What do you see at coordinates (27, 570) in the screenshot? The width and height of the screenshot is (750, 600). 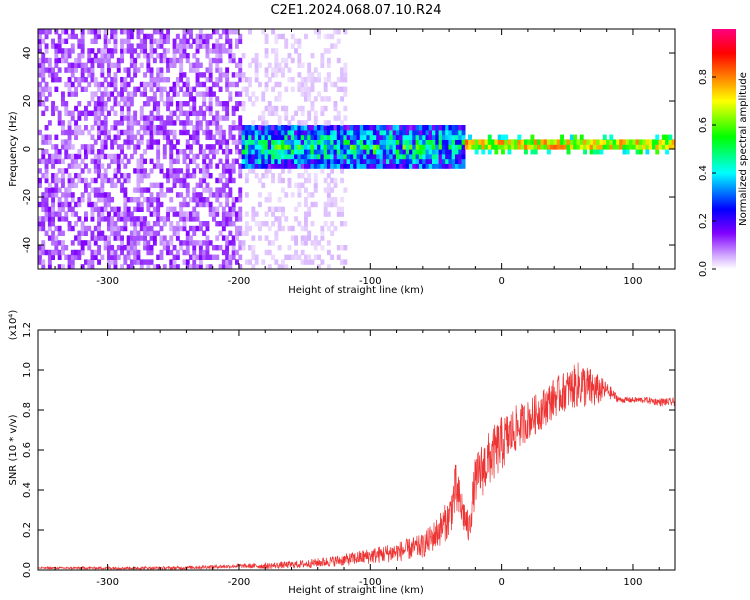 I see `snr-y-tick-label: 0.0` at bounding box center [27, 570].